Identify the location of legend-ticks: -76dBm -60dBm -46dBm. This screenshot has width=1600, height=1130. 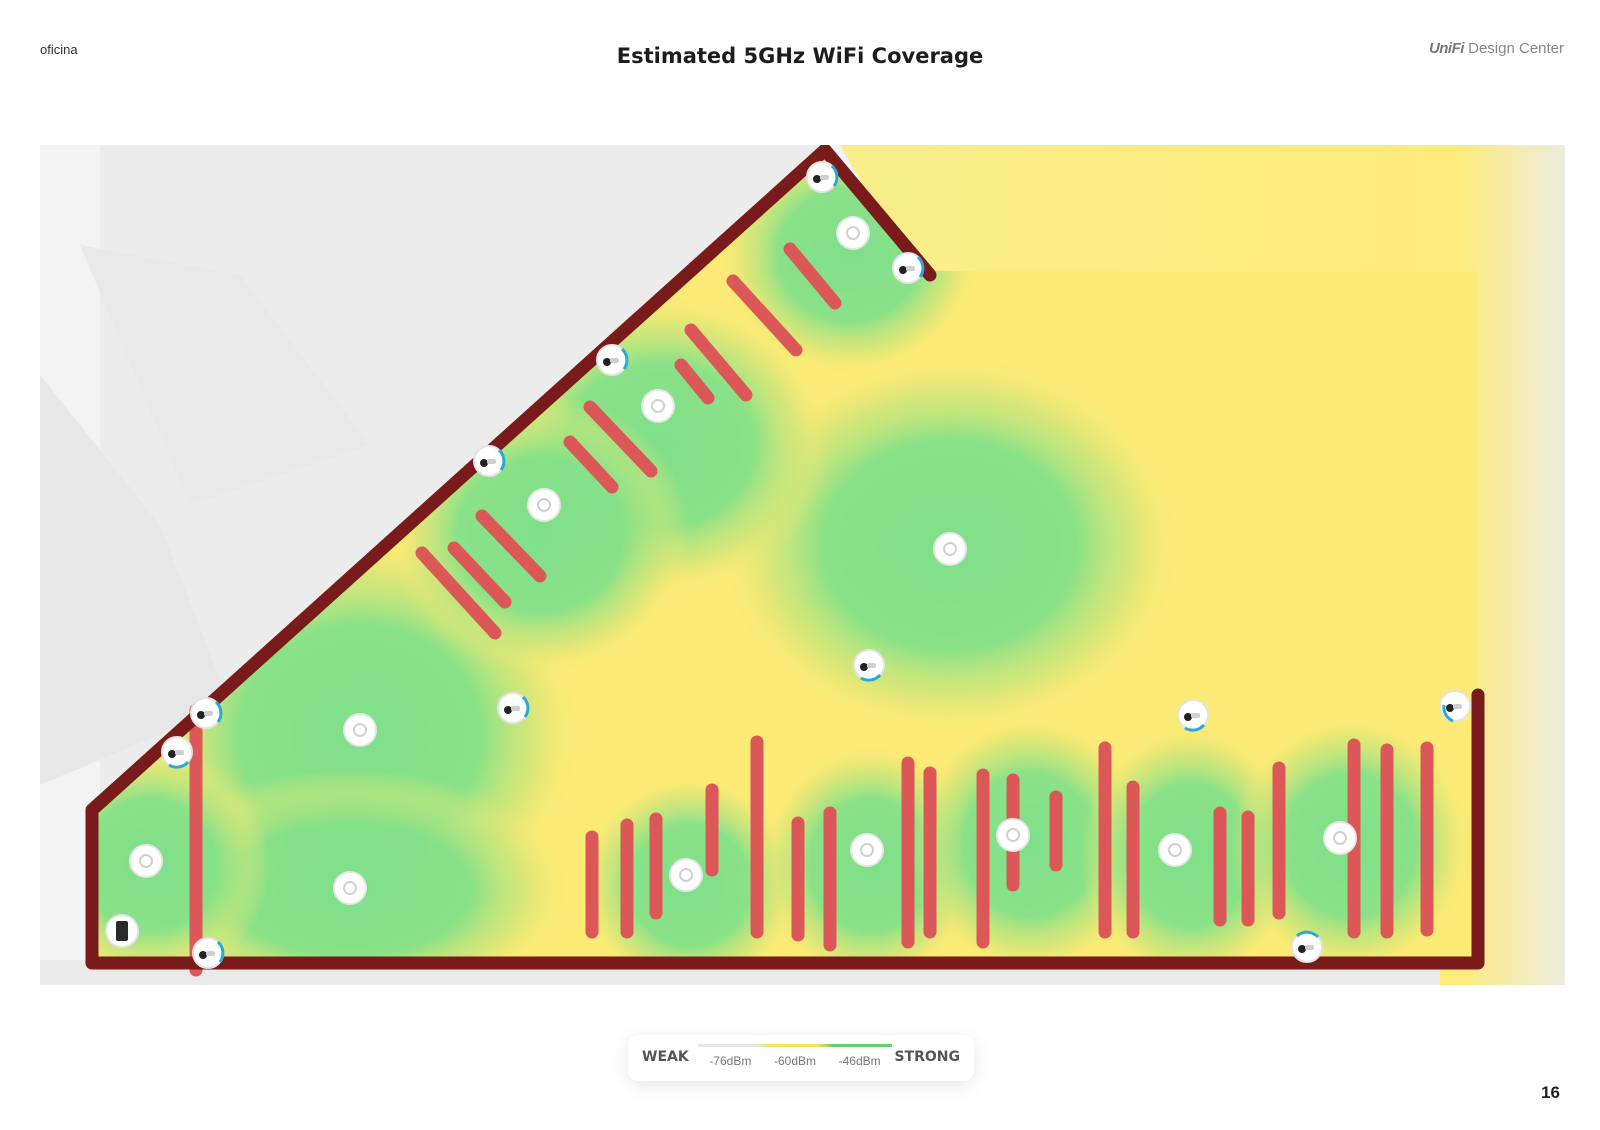
(795, 1061).